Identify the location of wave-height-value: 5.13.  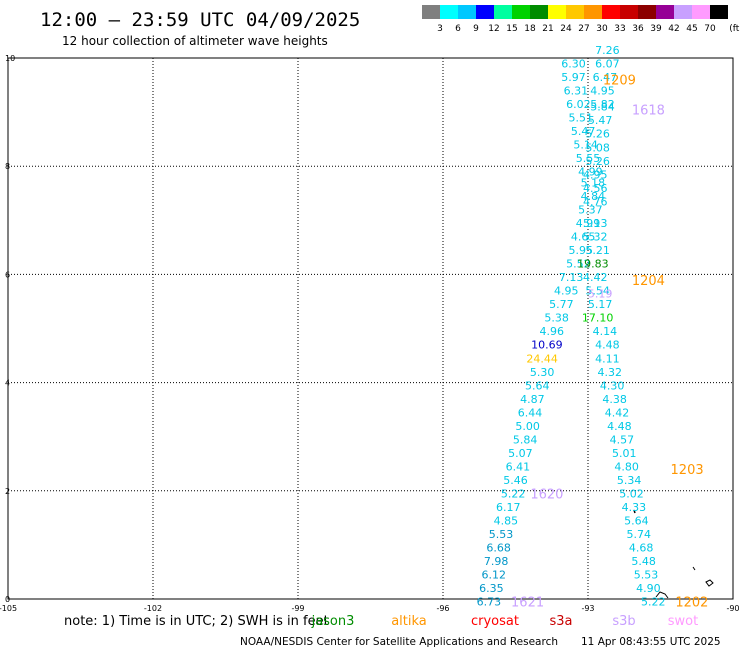
(595, 223).